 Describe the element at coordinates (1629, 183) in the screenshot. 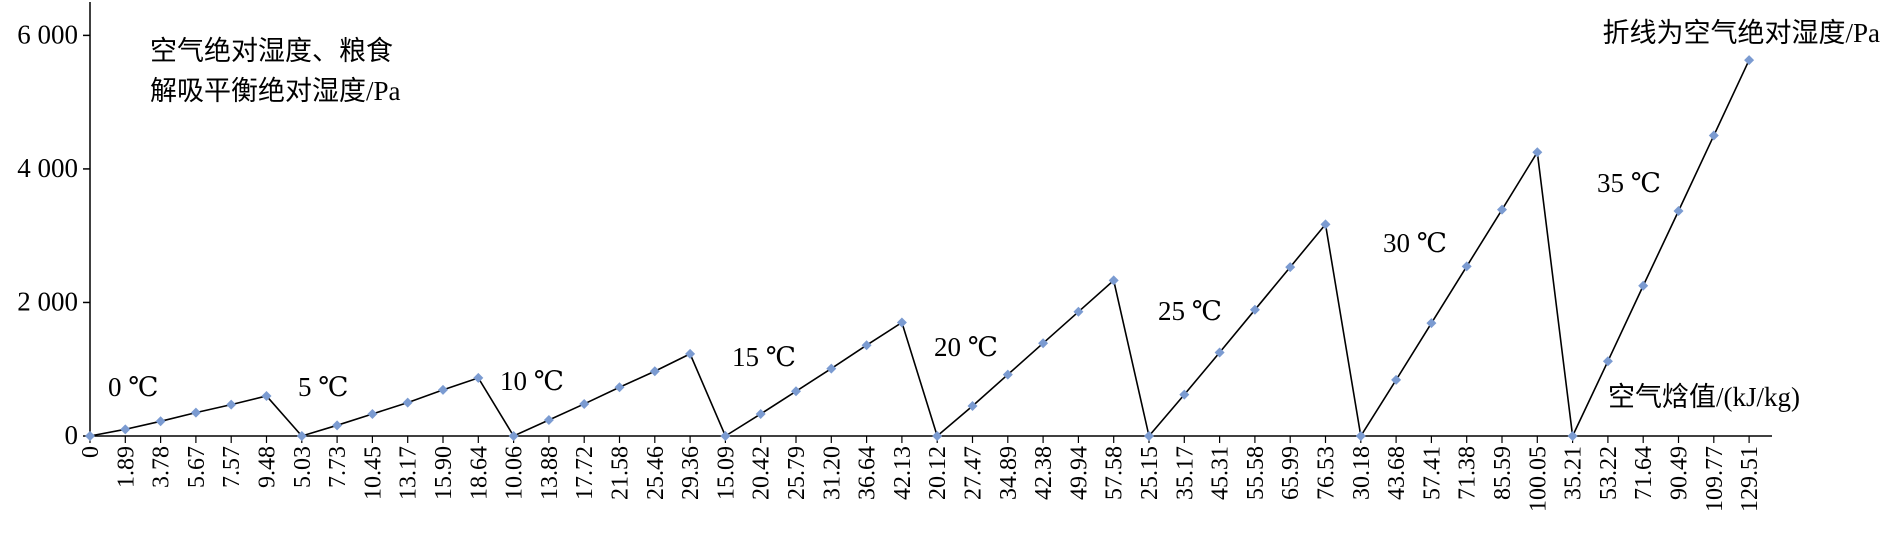

I see `group-label: 35 ℃` at that location.